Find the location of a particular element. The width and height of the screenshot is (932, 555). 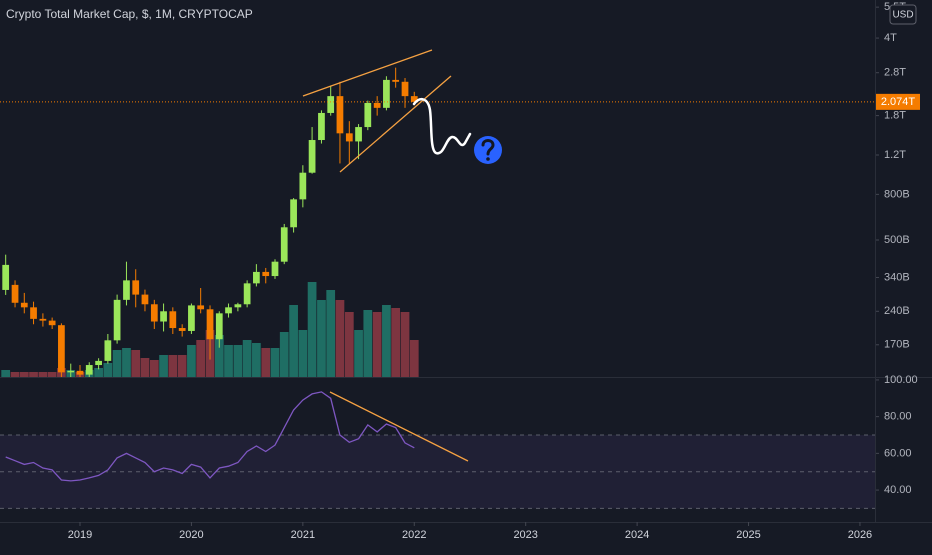

currency-badge is located at coordinates (903, 14).